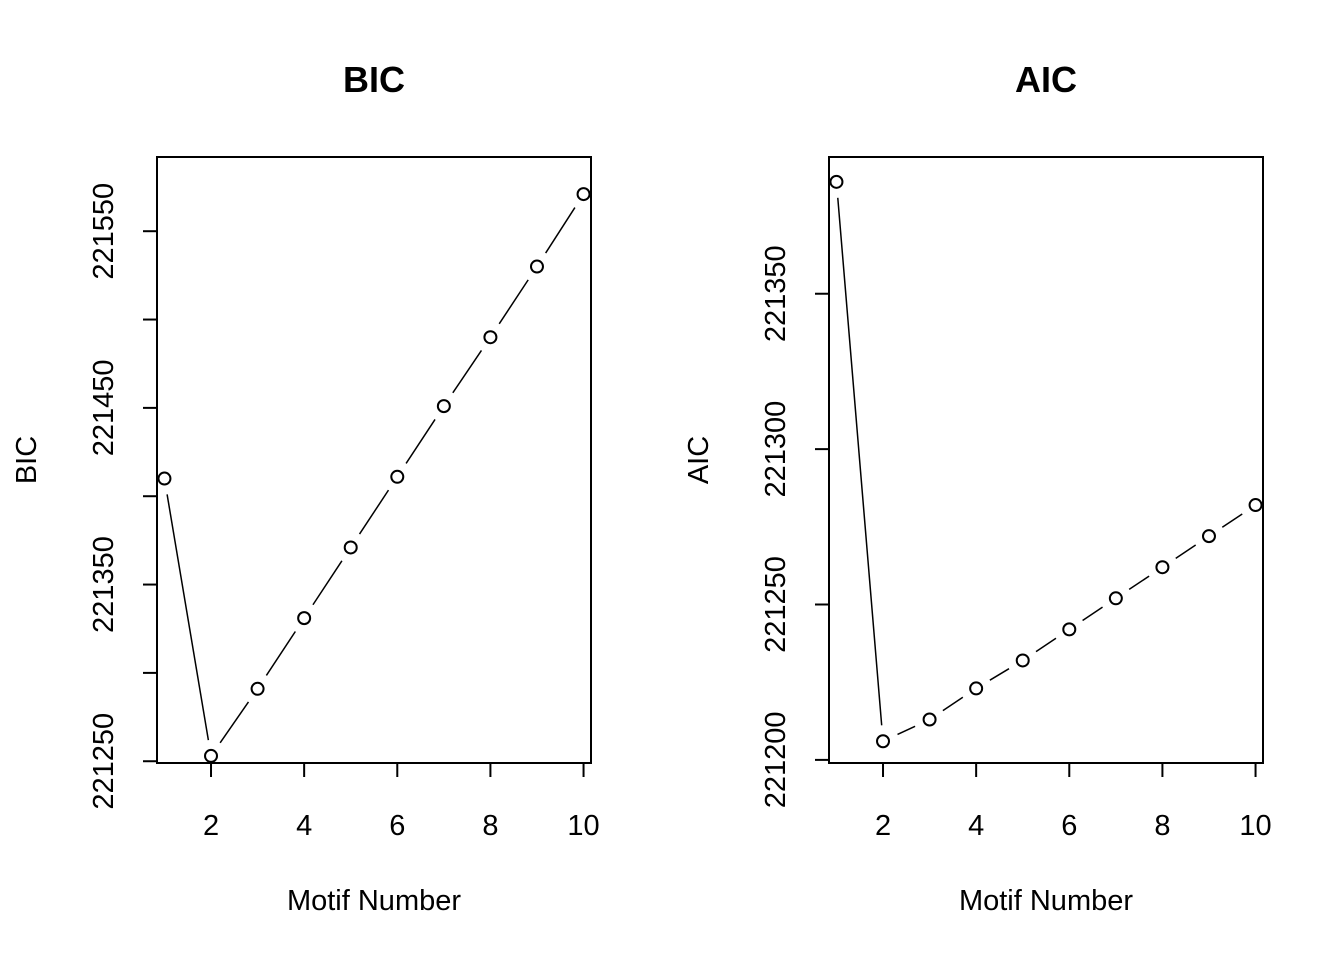 The width and height of the screenshot is (1344, 960). What do you see at coordinates (776, 293) in the screenshot?
I see `aic-y-tick-label: 221350` at bounding box center [776, 293].